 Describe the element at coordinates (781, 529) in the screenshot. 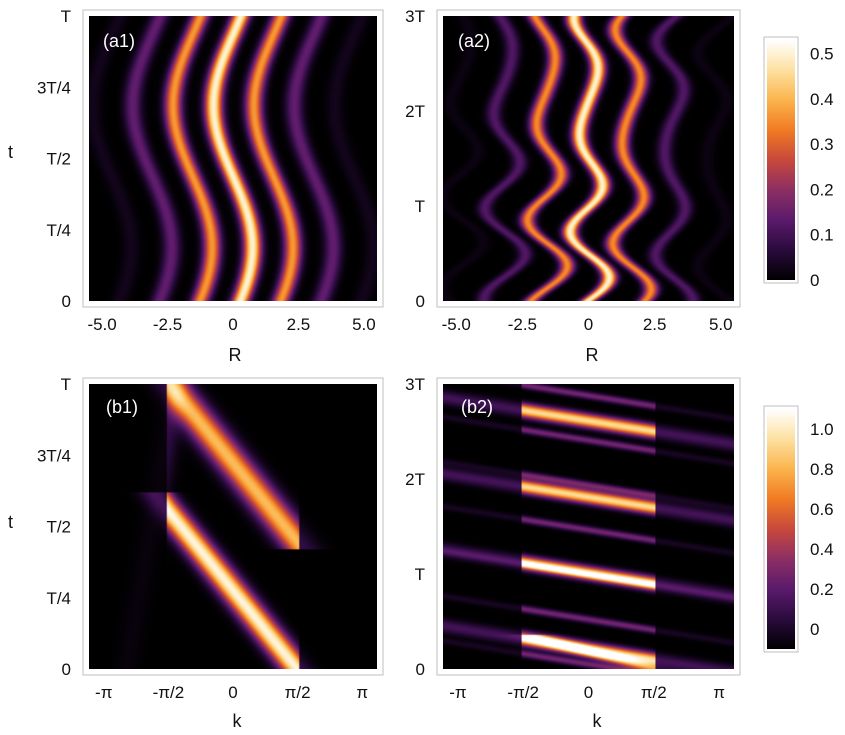

I see `colorbar-b-gradient` at that location.